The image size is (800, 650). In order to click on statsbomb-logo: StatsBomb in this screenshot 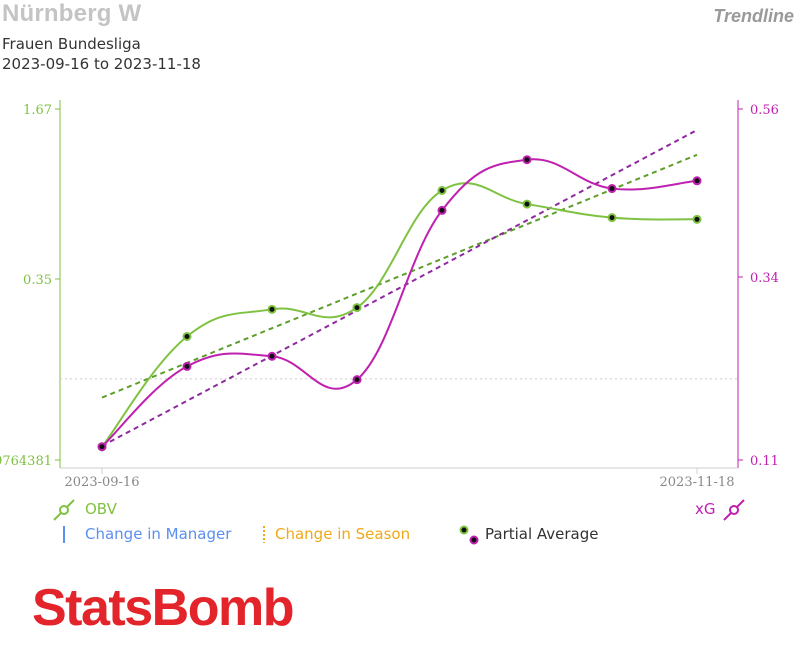, I will do `click(163, 608)`.